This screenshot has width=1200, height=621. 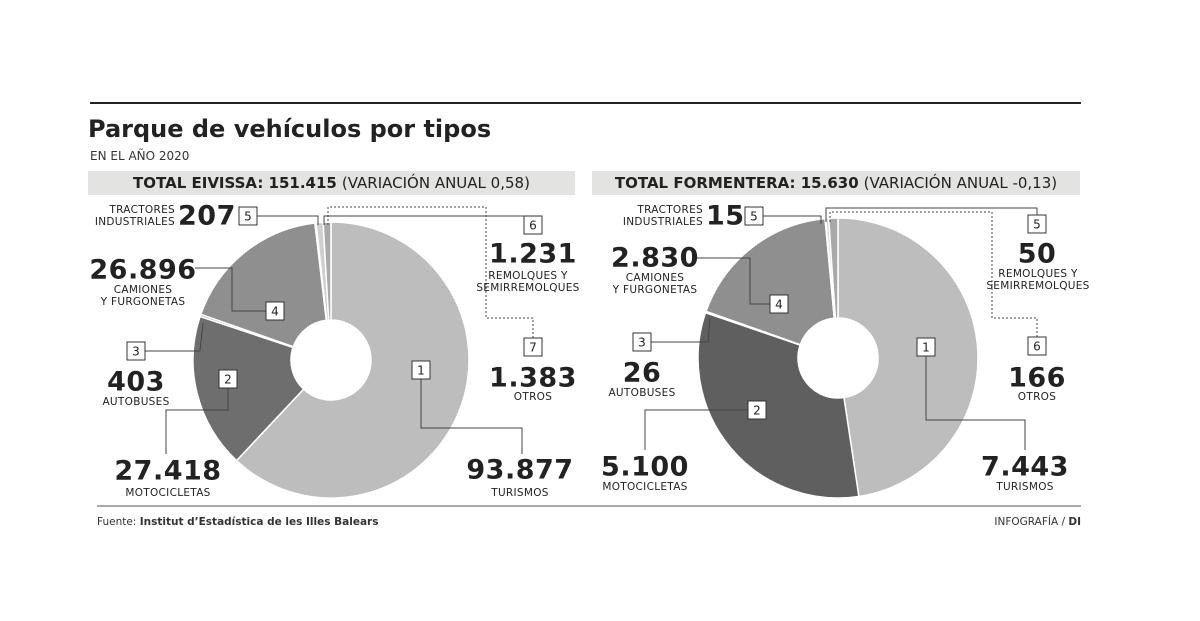 I want to click on value-label: 26.896, so click(x=143, y=270).